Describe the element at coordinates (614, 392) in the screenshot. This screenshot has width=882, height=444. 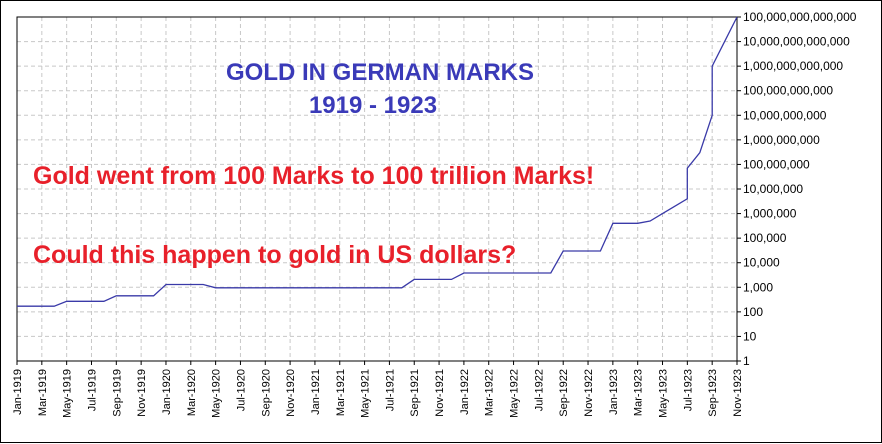
I see `x-tick-label: Jan-1923` at that location.